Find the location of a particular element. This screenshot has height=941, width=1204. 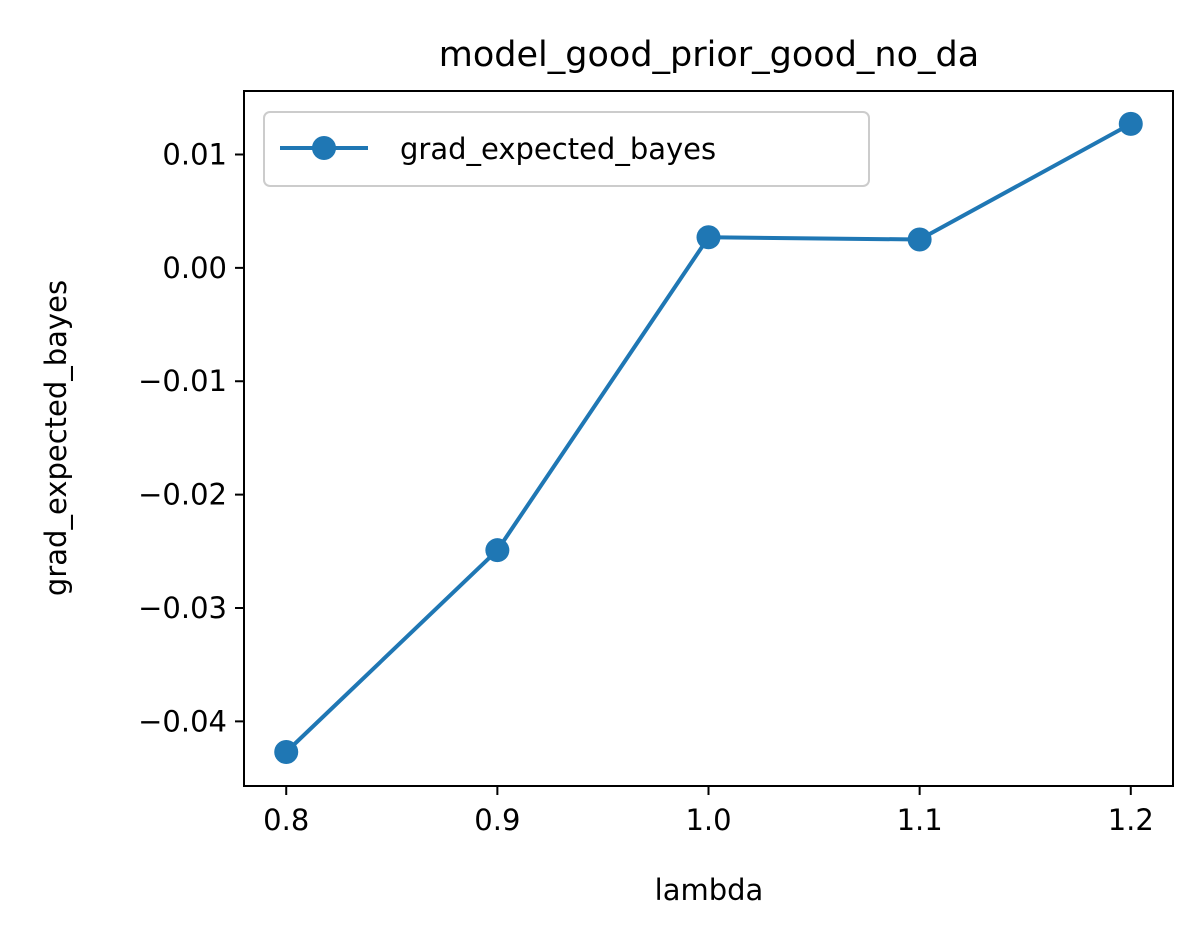

y-tick-label: −0.04 is located at coordinates (182, 721).